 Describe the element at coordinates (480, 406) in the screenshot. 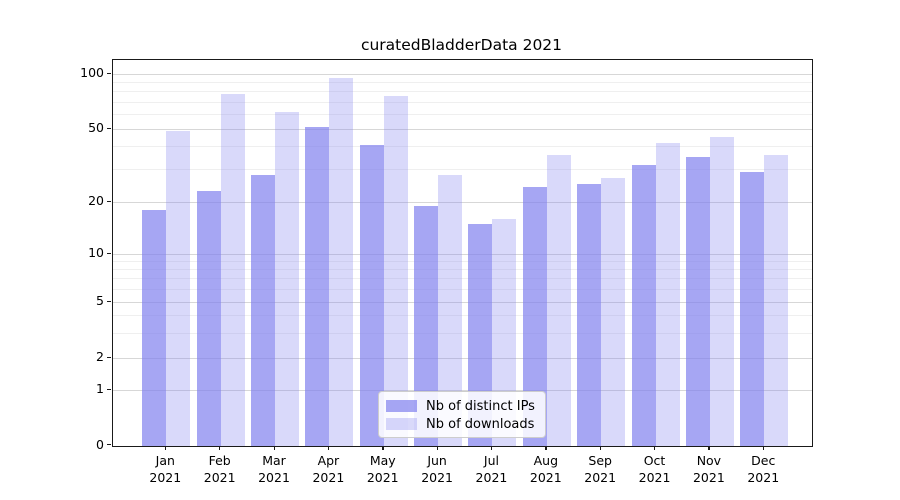

I see `legend-label-distinct-ips: Nb of distinct IPs` at that location.